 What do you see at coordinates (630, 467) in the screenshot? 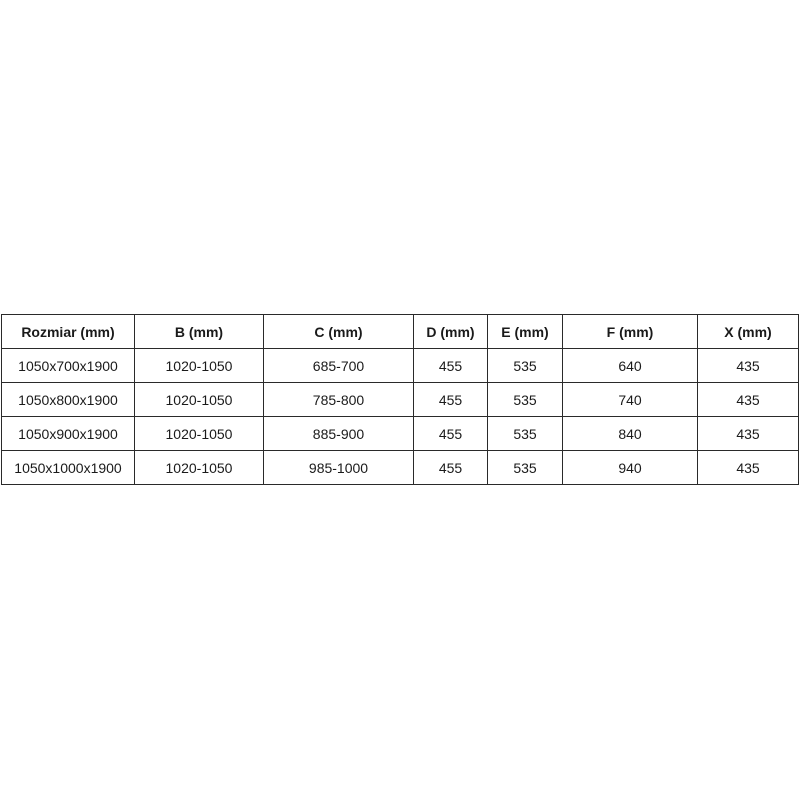
I see `table-cell: 940` at bounding box center [630, 467].